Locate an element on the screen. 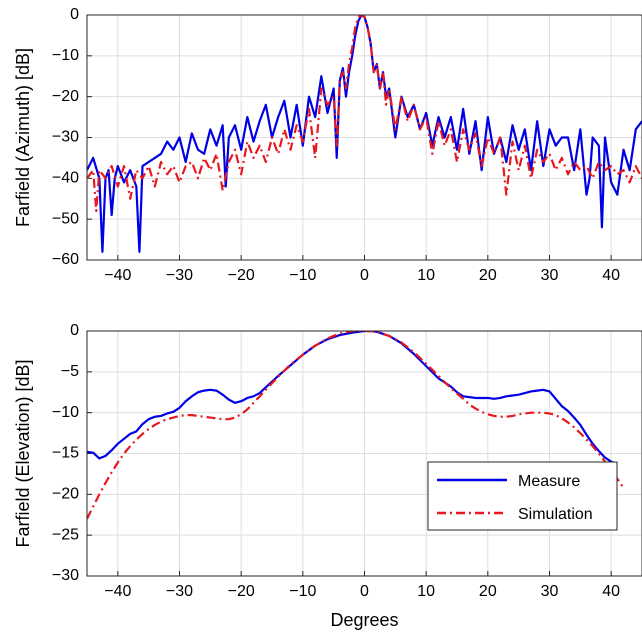 This screenshot has height=639, width=642. legend-box is located at coordinates (522, 496).